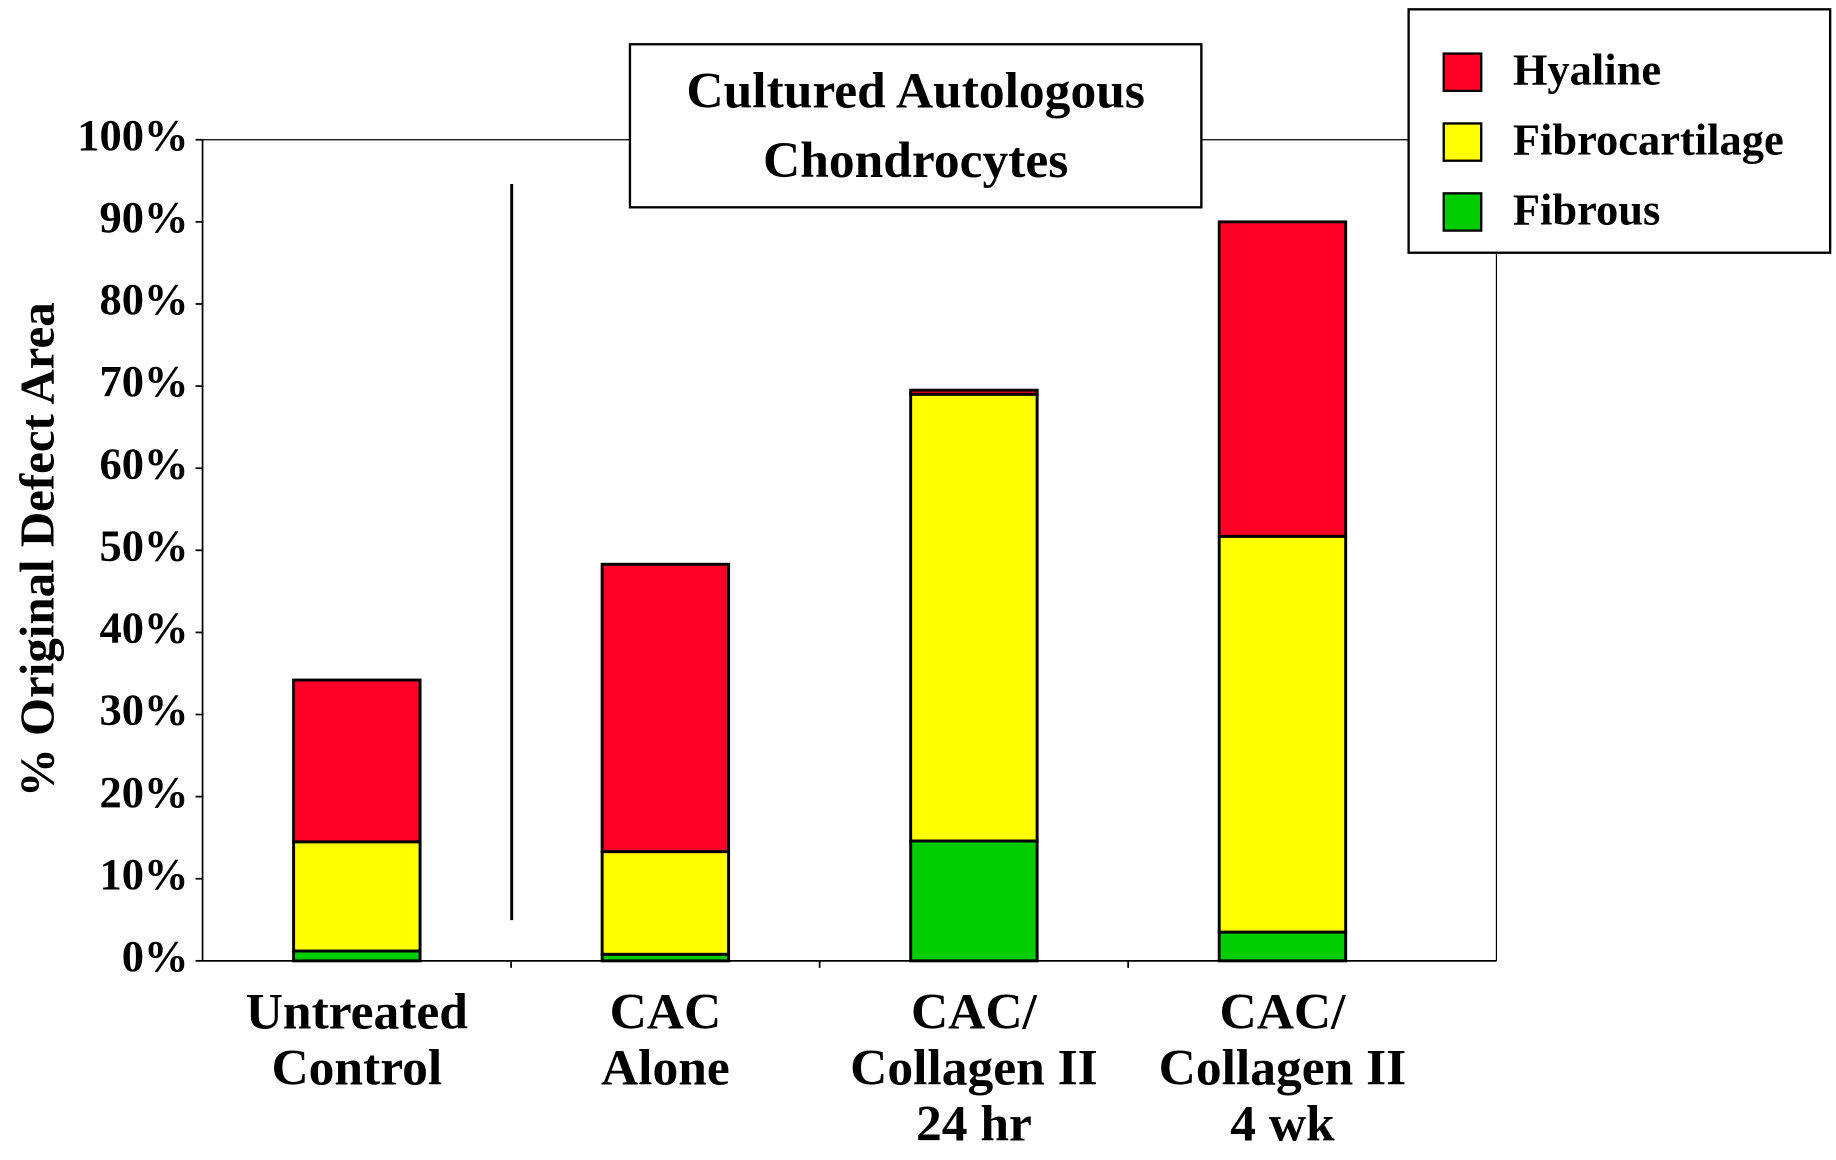 This screenshot has height=1160, width=1836. What do you see at coordinates (36, 549) in the screenshot?
I see `y-axis-label: % Original Defect Area` at bounding box center [36, 549].